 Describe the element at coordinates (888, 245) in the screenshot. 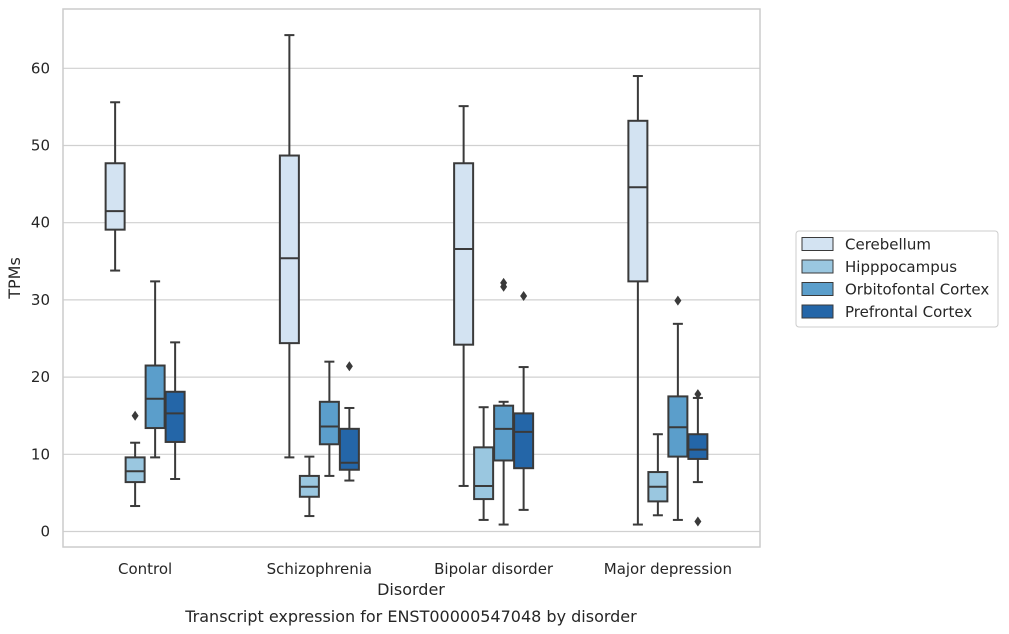

I see `legend-label: Cerebellum` at that location.